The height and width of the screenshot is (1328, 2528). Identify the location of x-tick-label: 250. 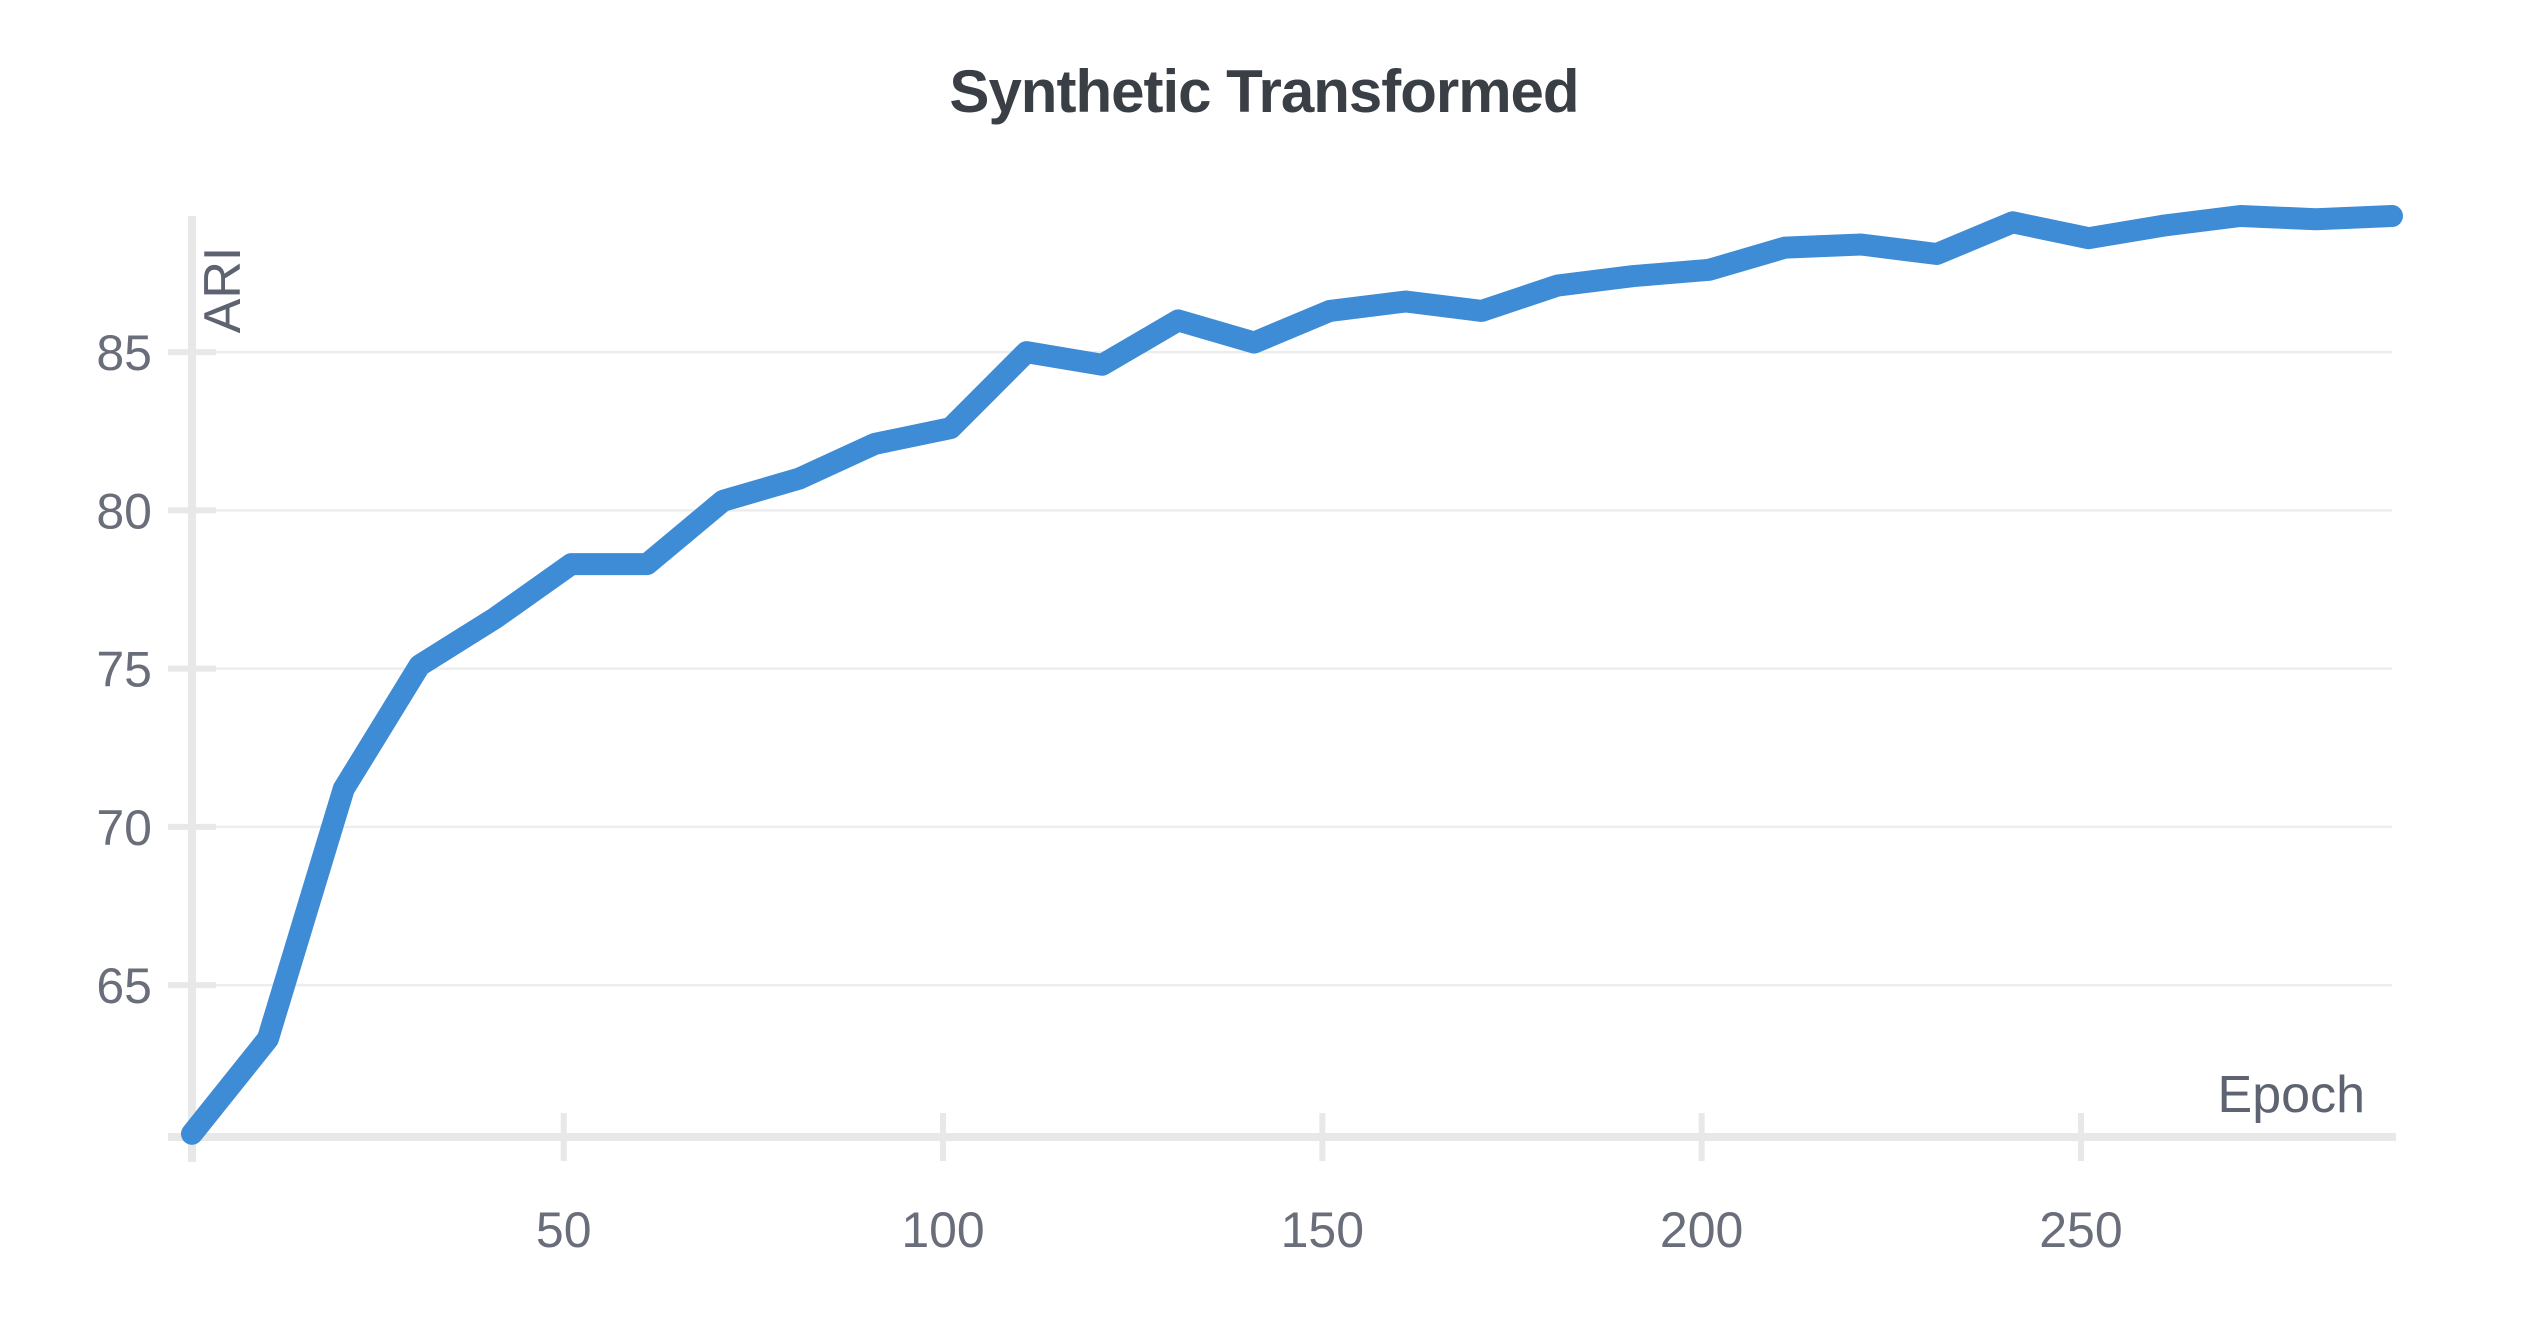
(2080, 1230).